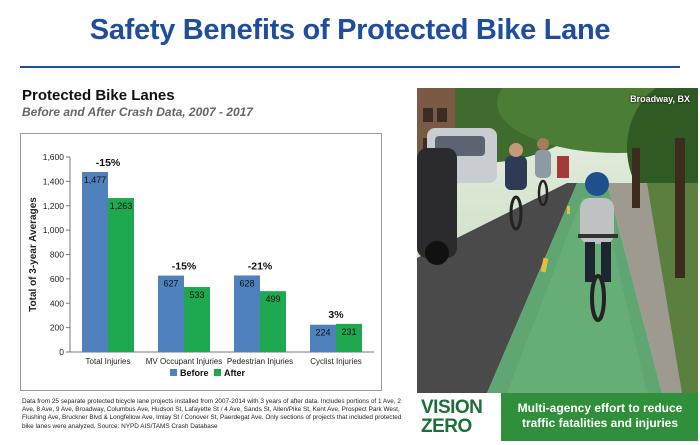 Image resolution: width=700 pixels, height=445 pixels. Describe the element at coordinates (260, 266) in the screenshot. I see `percent-change-label: -21%` at that location.